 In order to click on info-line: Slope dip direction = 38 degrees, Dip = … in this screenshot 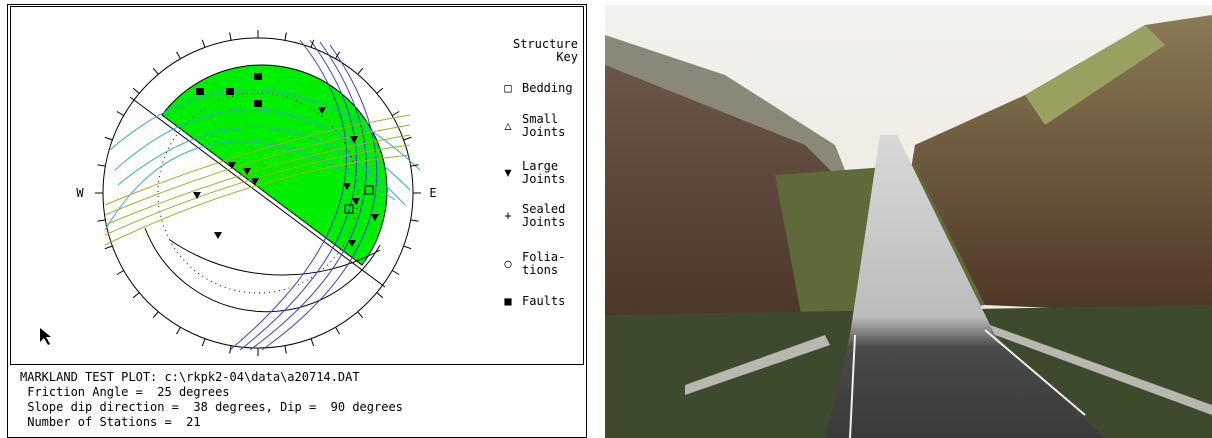, I will do `click(211, 407)`.